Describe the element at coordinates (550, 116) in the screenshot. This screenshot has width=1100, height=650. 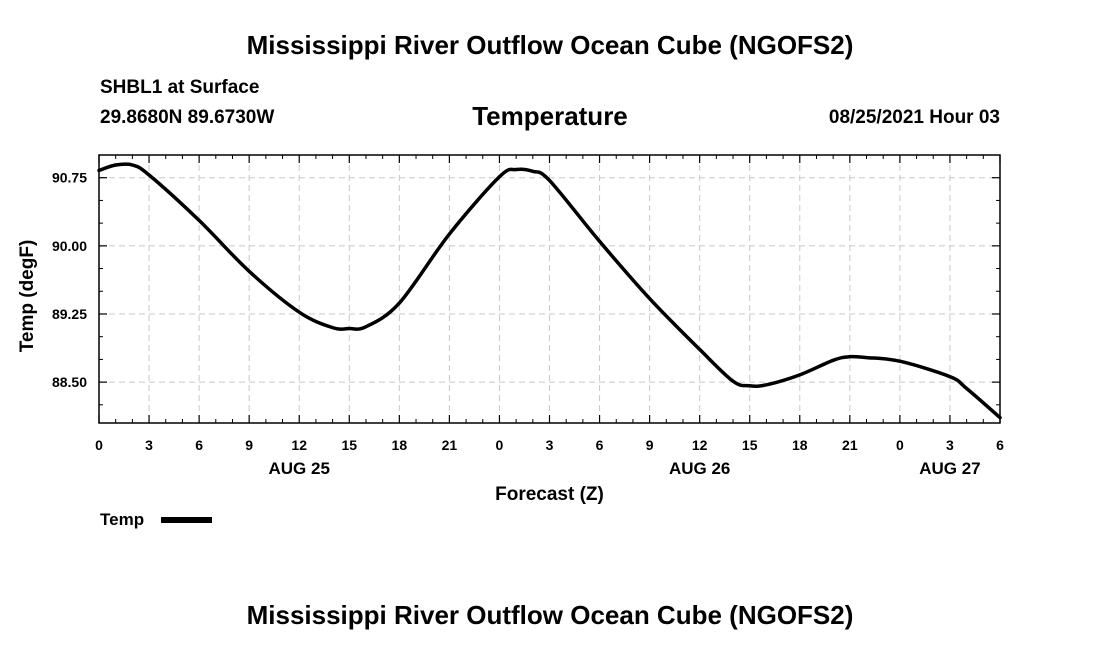
I see `variable-title: Temperature` at that location.